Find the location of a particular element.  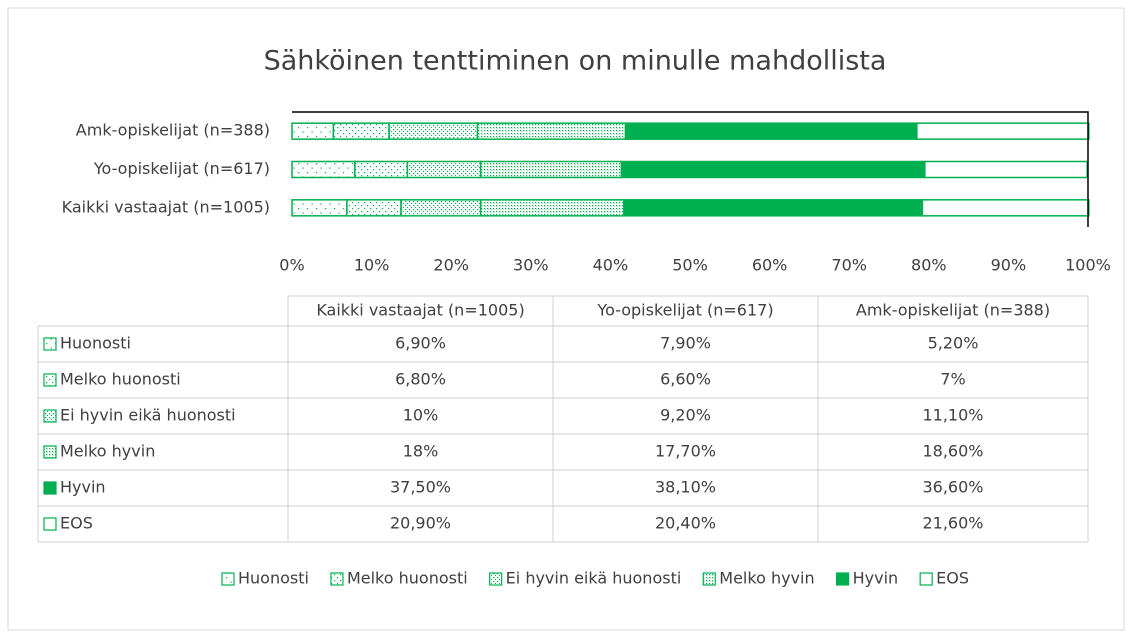

table-cell: 7,90% is located at coordinates (685, 343).